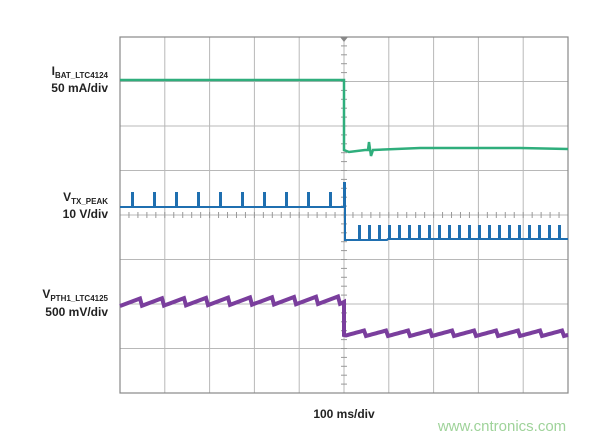 The image size is (604, 441). Describe the element at coordinates (501, 426) in the screenshot. I see `watermark: www.cntronics.com` at that location.